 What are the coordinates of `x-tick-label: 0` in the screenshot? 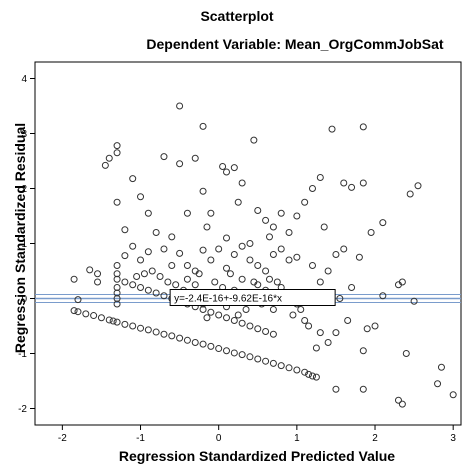 It's located at (219, 438).